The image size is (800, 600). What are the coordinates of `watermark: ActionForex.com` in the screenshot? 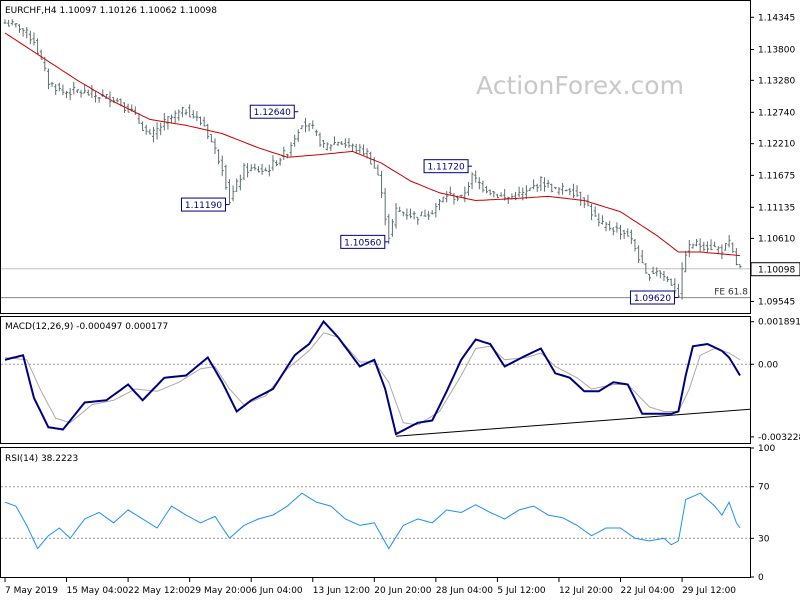 It's located at (580, 85).